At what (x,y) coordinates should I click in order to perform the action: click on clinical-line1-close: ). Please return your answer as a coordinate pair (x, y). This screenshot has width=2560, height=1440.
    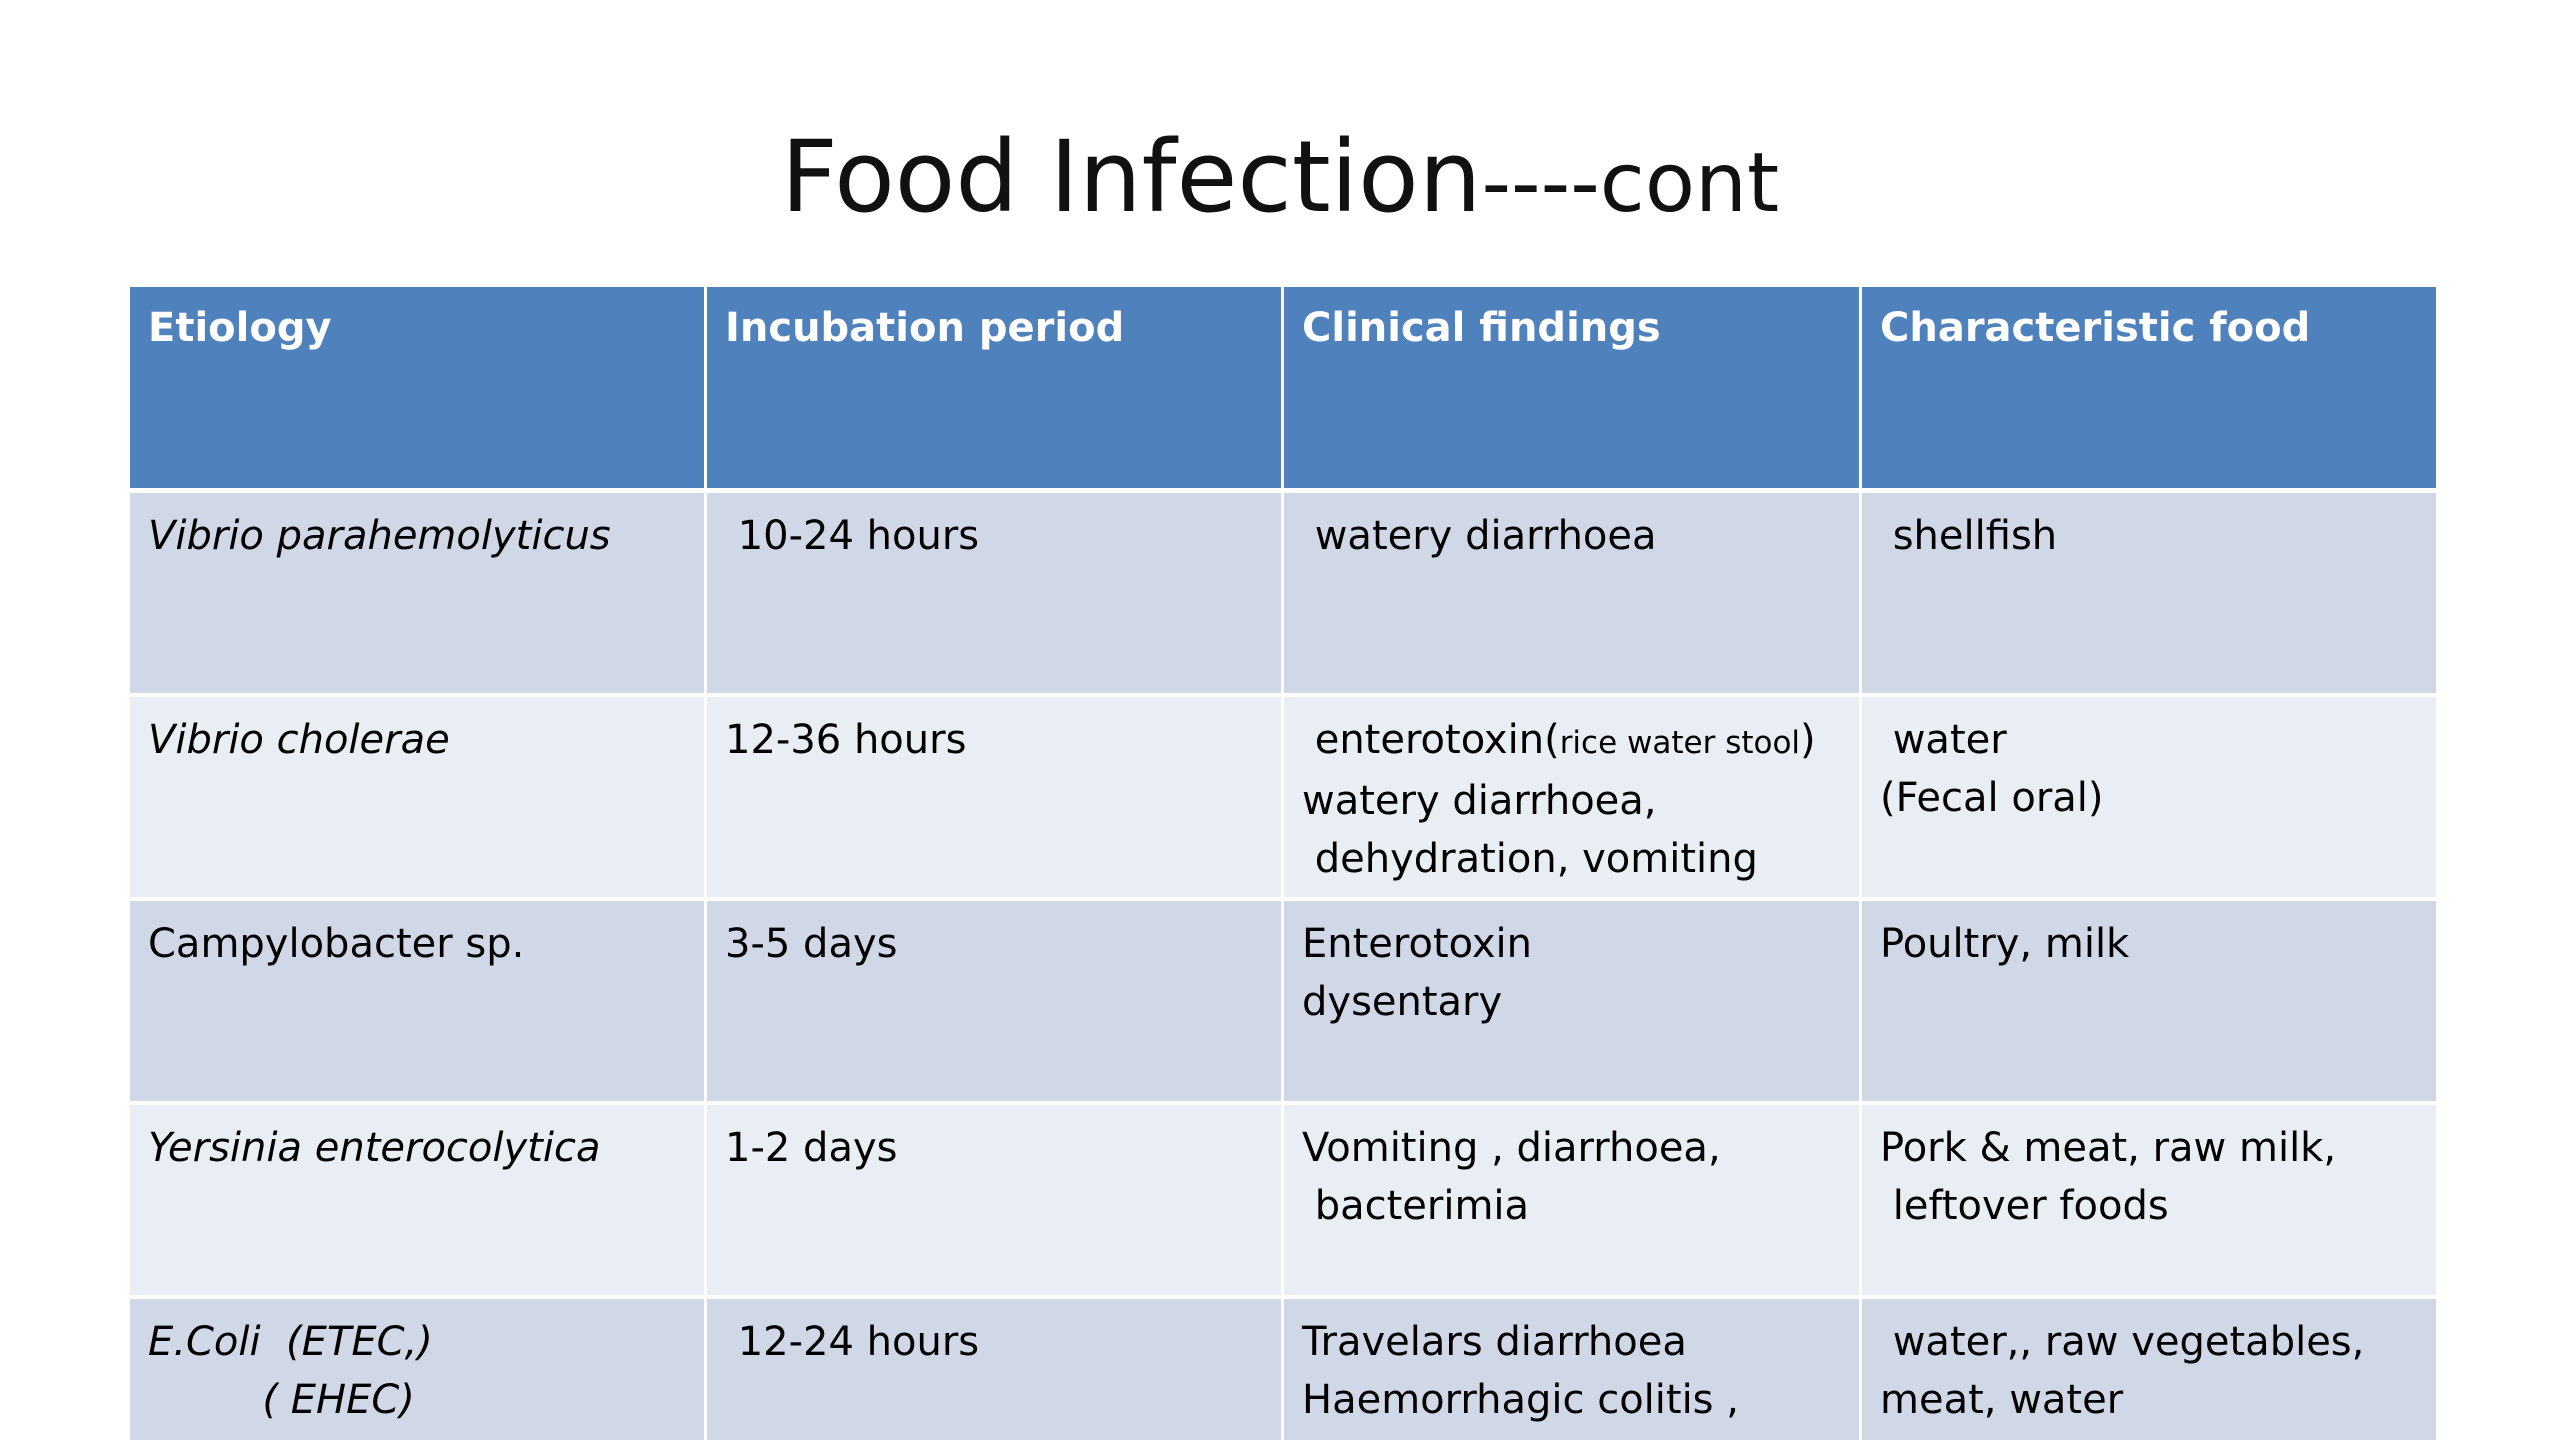
    Looking at the image, I should click on (1808, 740).